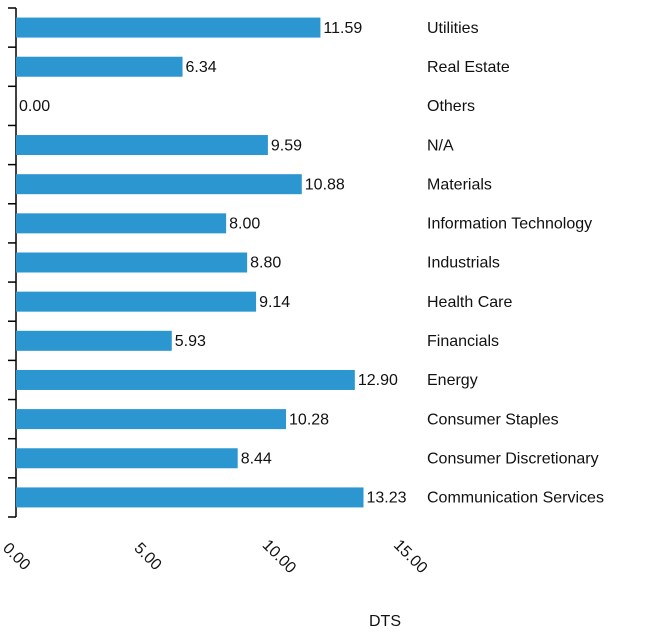 This screenshot has height=635, width=665. Describe the element at coordinates (279, 557) in the screenshot. I see `x-tick-label: 10.00` at that location.